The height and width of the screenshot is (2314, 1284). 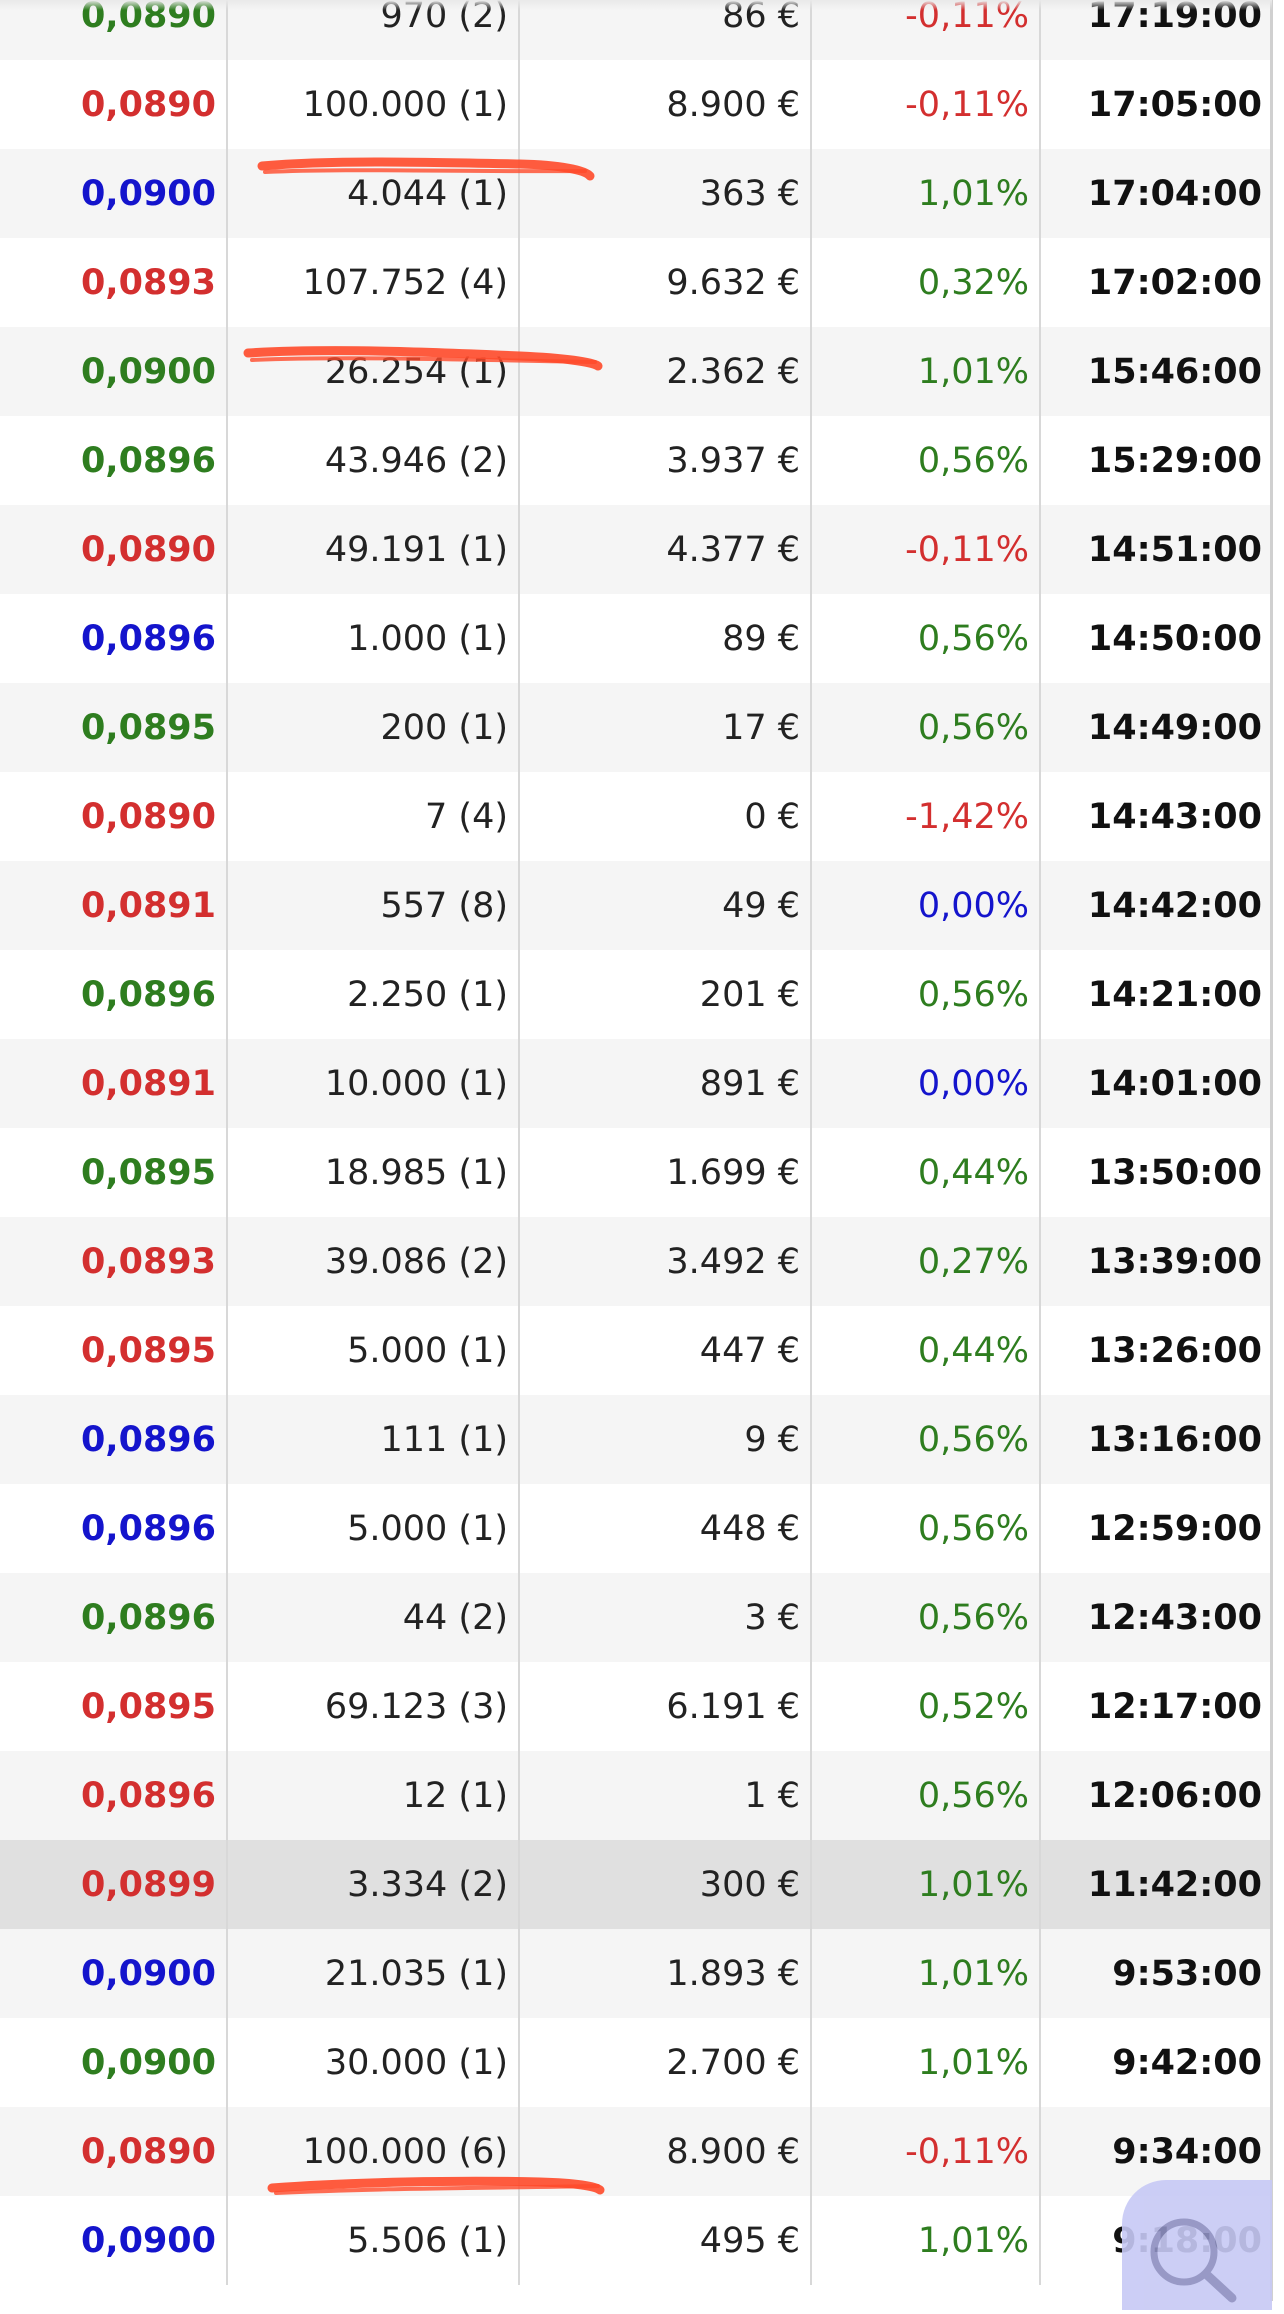 What do you see at coordinates (1174, 816) in the screenshot?
I see `time-cell: 14:43:00` at bounding box center [1174, 816].